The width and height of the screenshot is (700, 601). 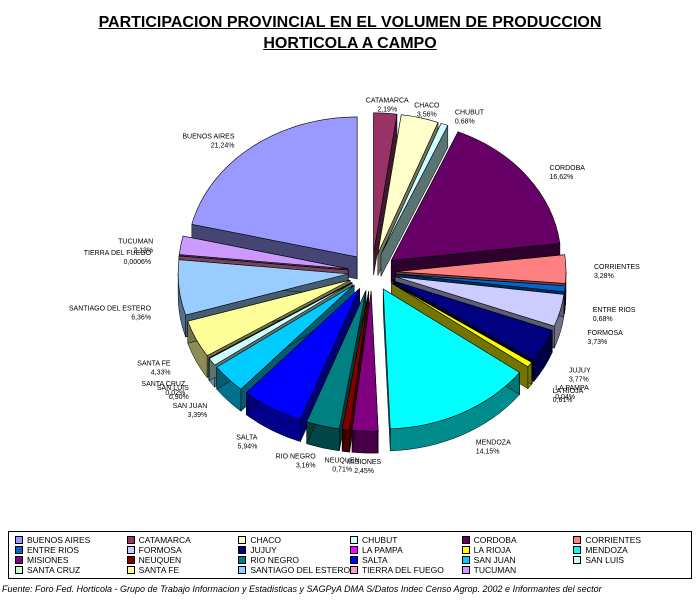 I want to click on slice-label-chaco: CHACO, so click(x=427, y=105).